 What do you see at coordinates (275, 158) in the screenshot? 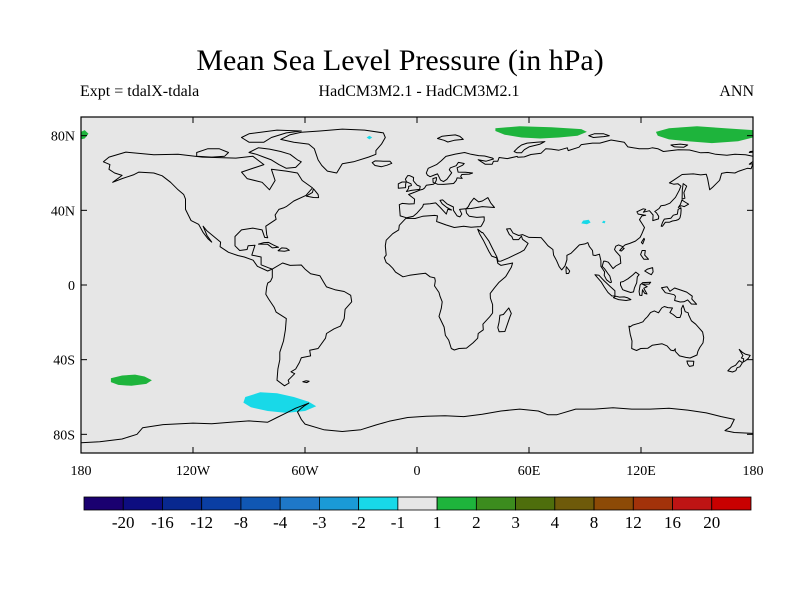
I see `coastline-baffin-island` at bounding box center [275, 158].